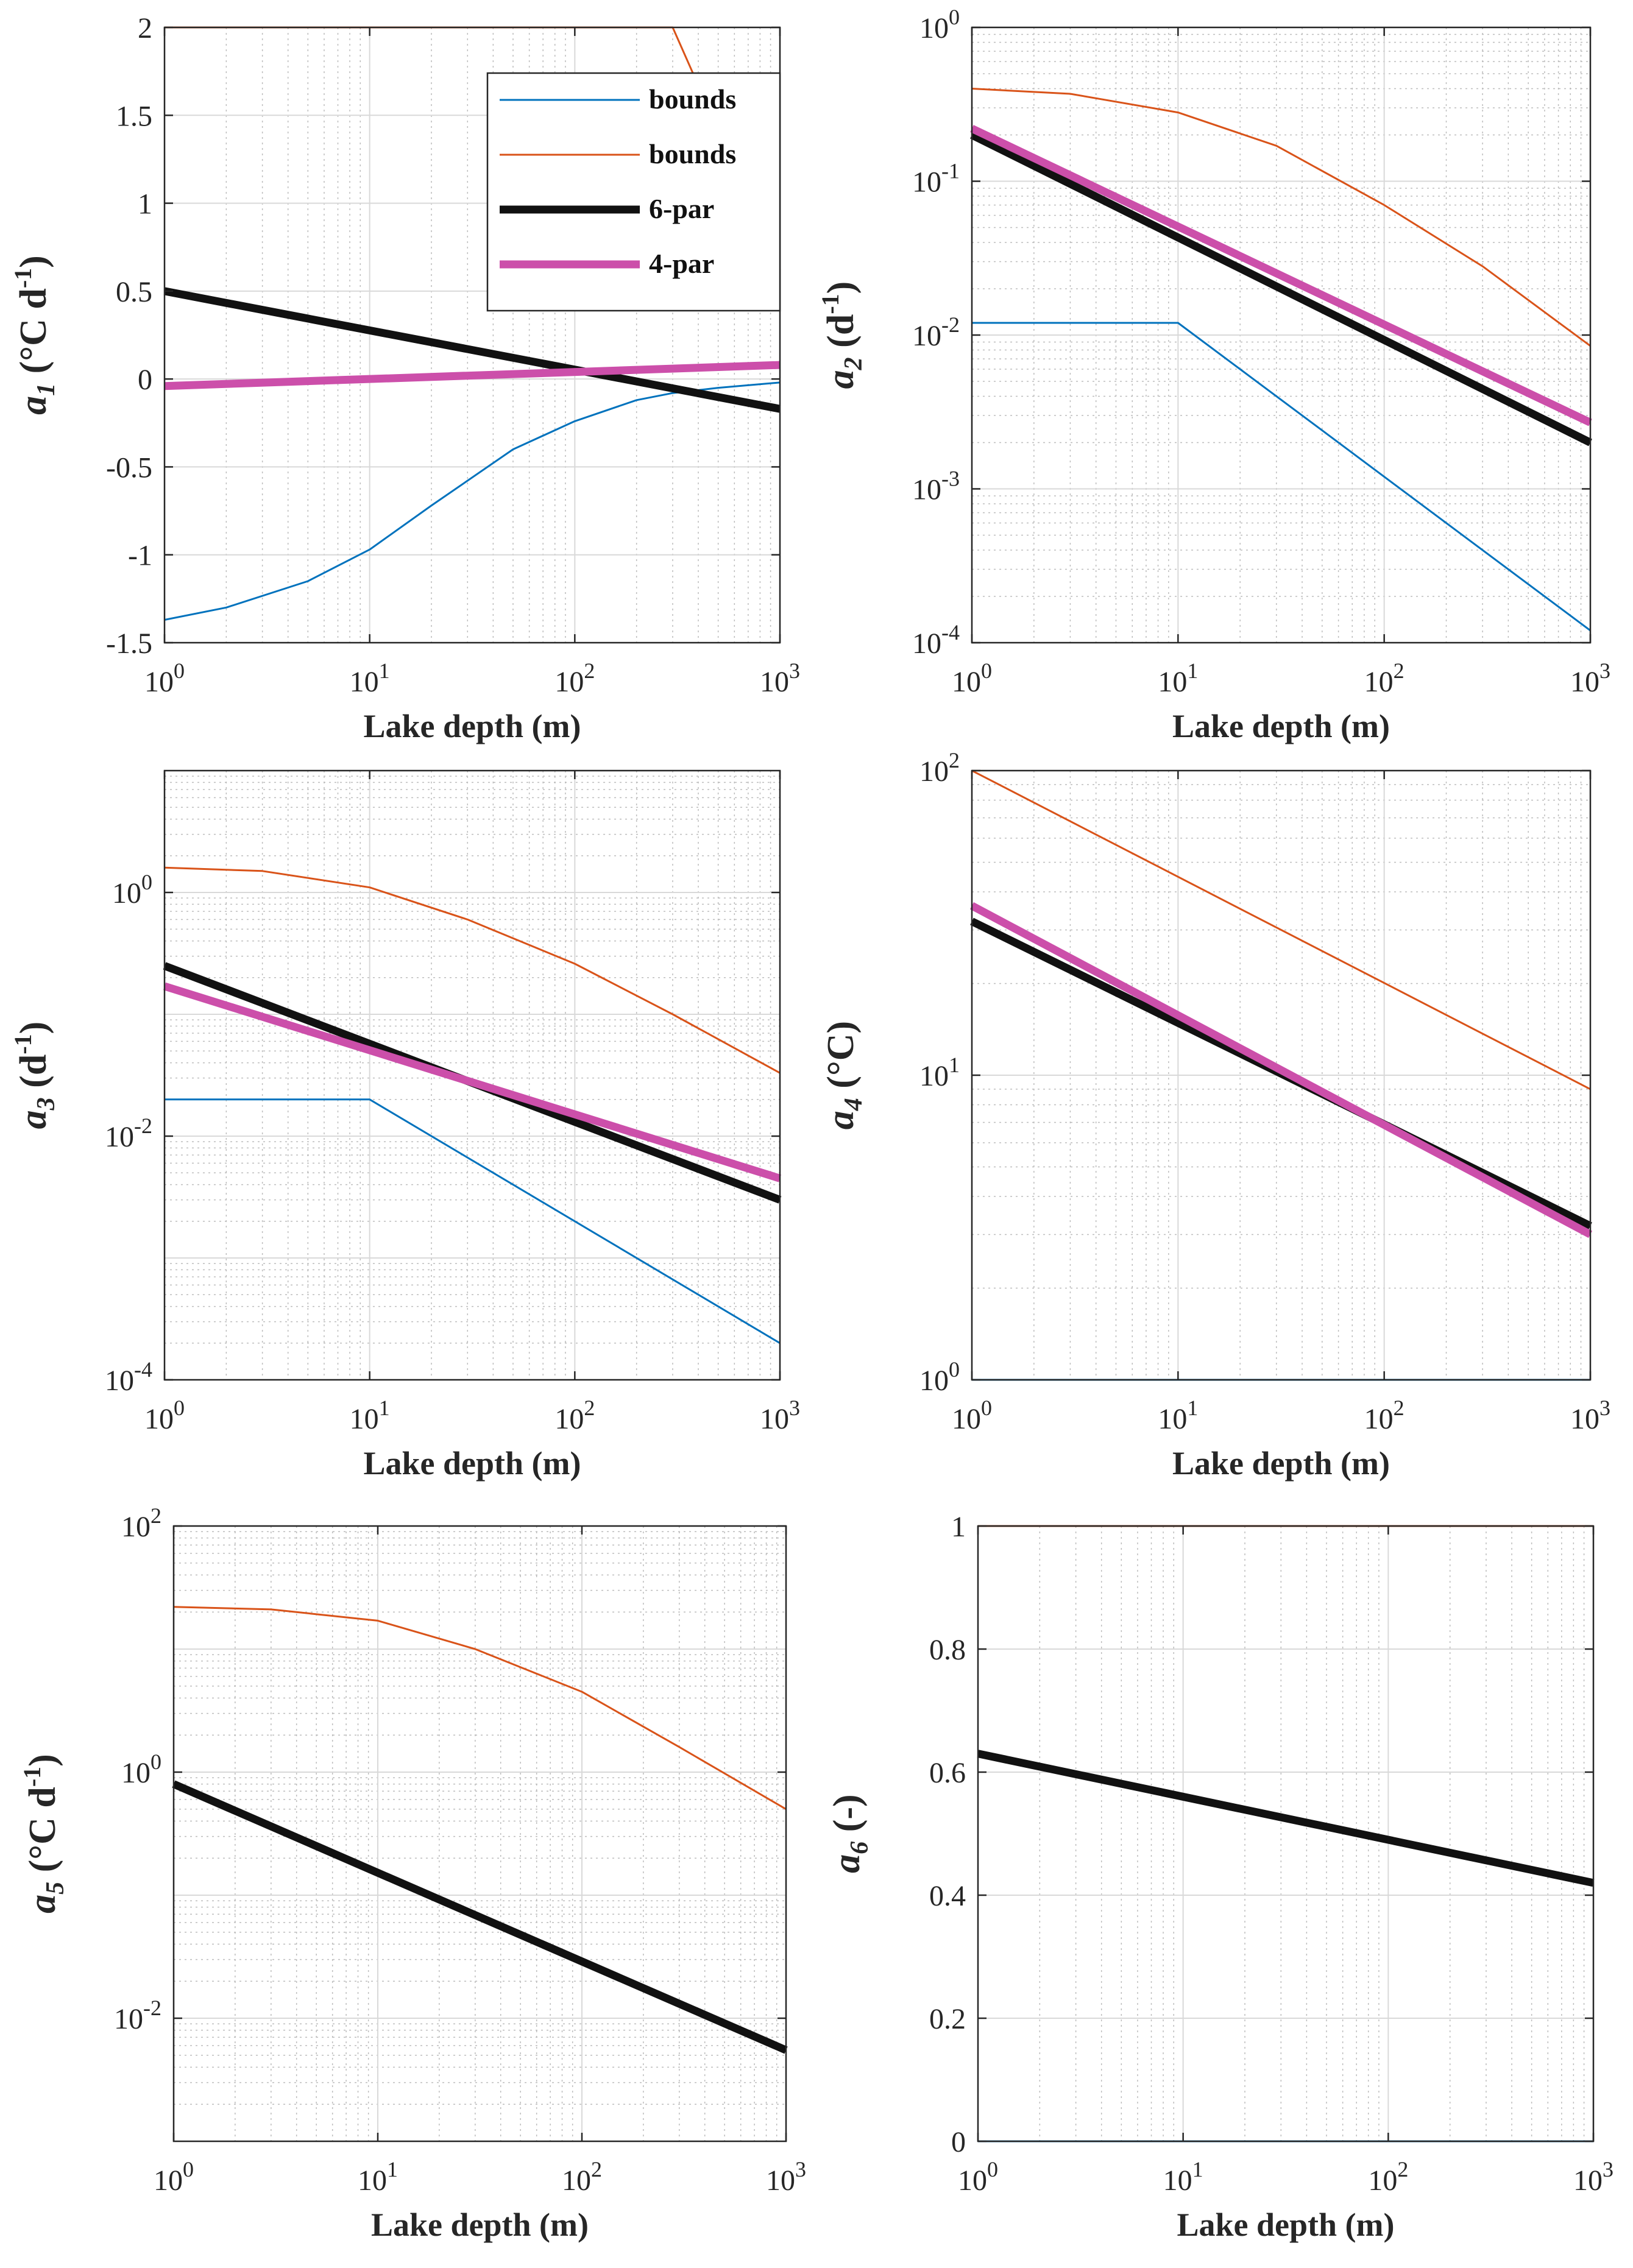 The width and height of the screenshot is (1633, 2268). Describe the element at coordinates (936, 179) in the screenshot. I see `y-tick-label: 10⁻¹` at that location.